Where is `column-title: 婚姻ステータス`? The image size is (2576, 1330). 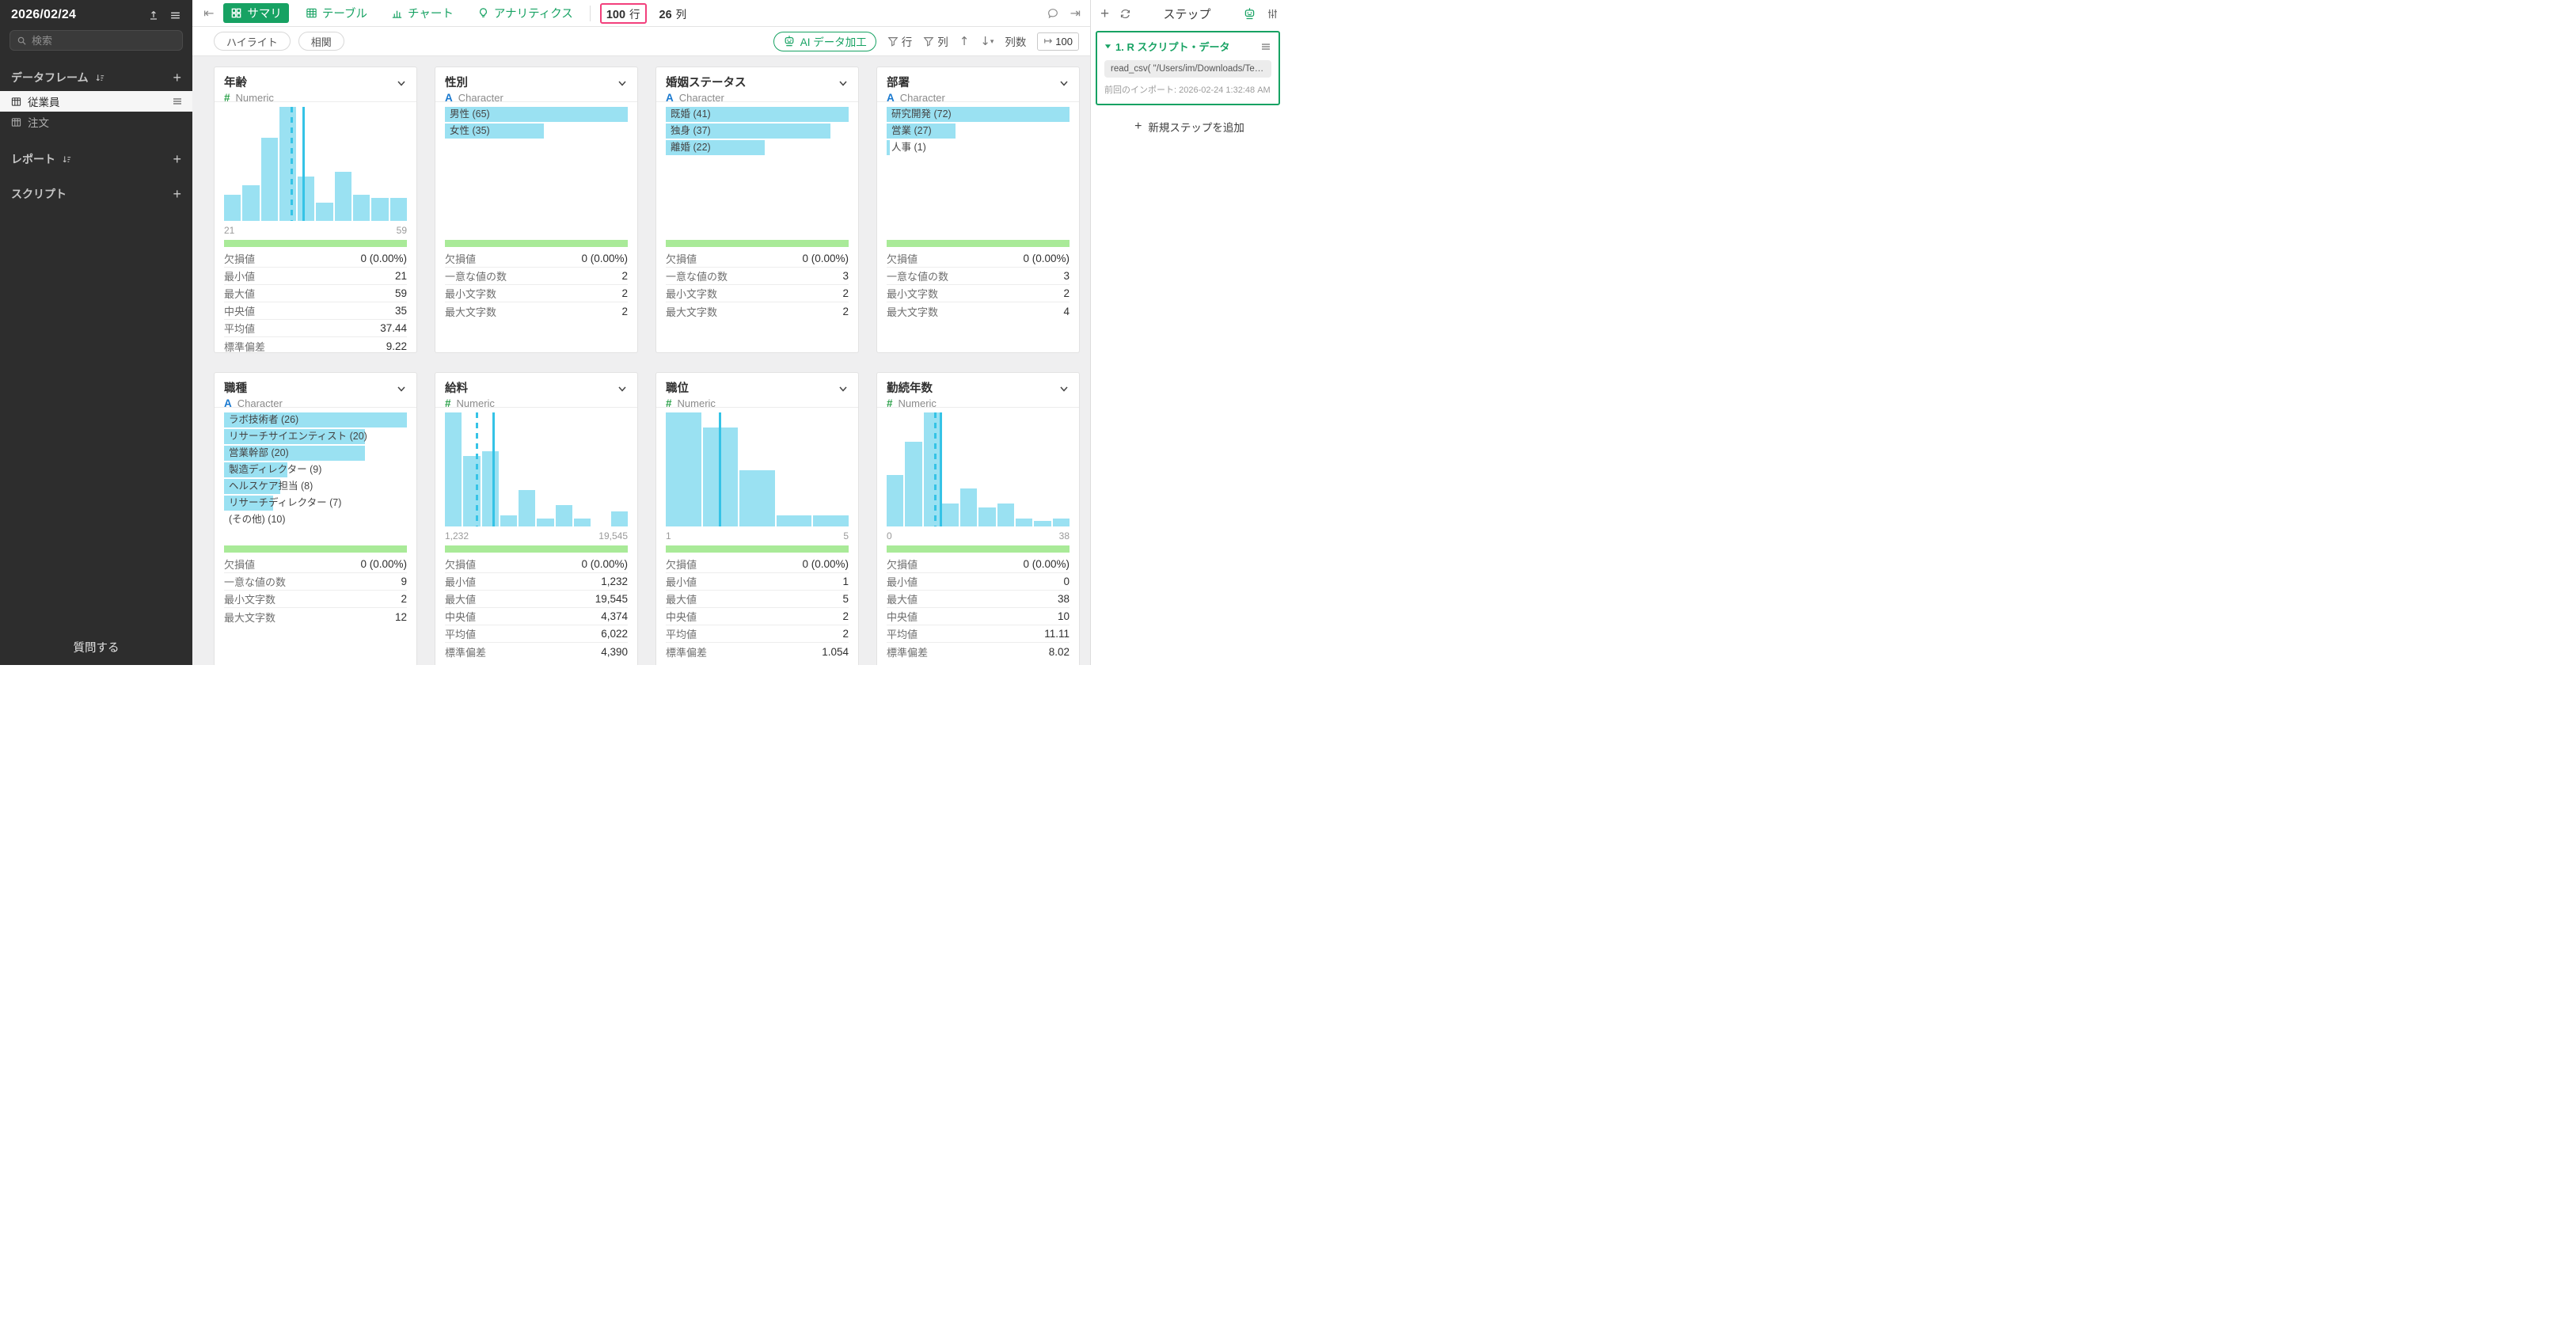
column-title: 婚姻ステータス is located at coordinates (707, 83).